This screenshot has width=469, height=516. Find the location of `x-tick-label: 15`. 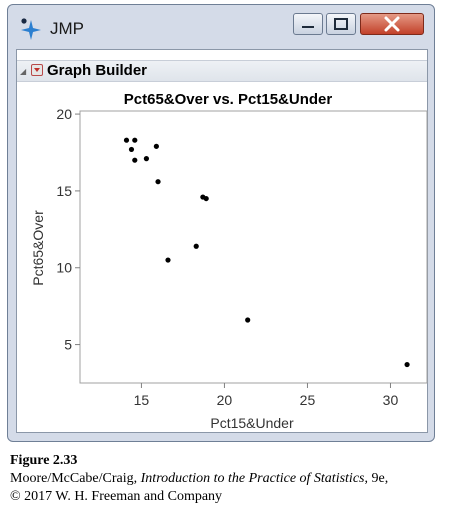

x-tick-label: 15 is located at coordinates (142, 400).